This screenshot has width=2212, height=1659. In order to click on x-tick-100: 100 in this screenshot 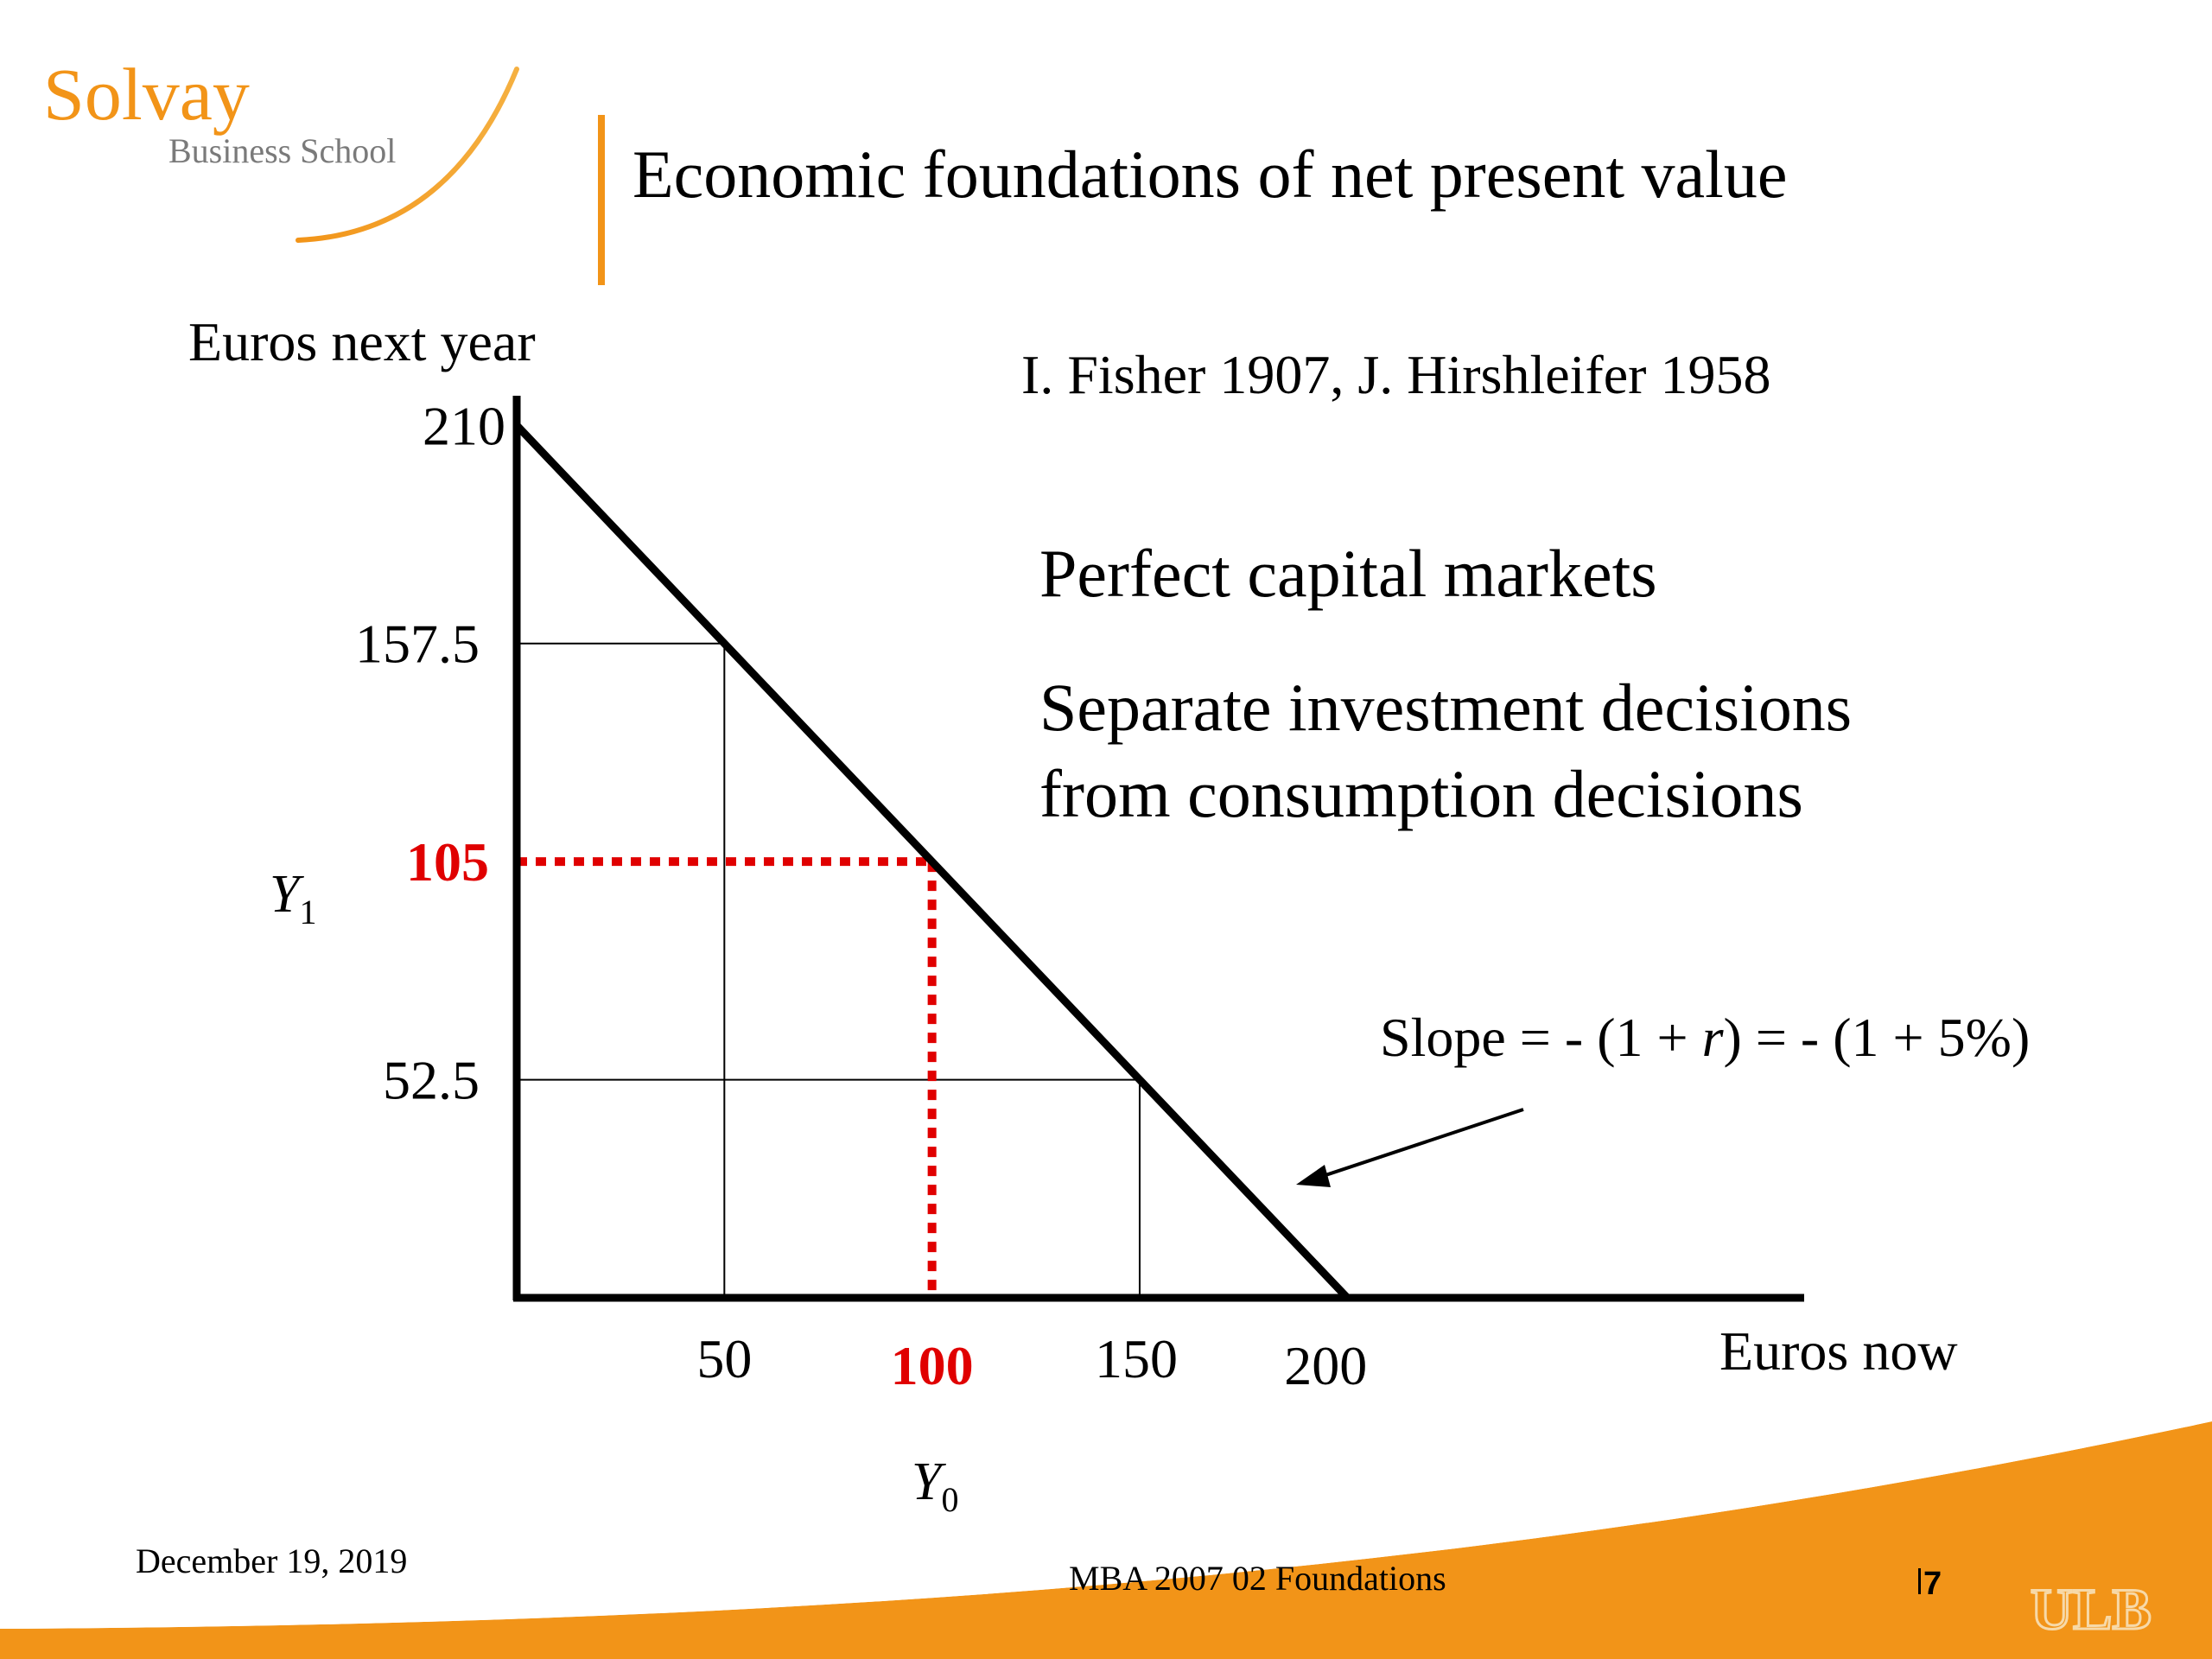, I will do `click(932, 1365)`.